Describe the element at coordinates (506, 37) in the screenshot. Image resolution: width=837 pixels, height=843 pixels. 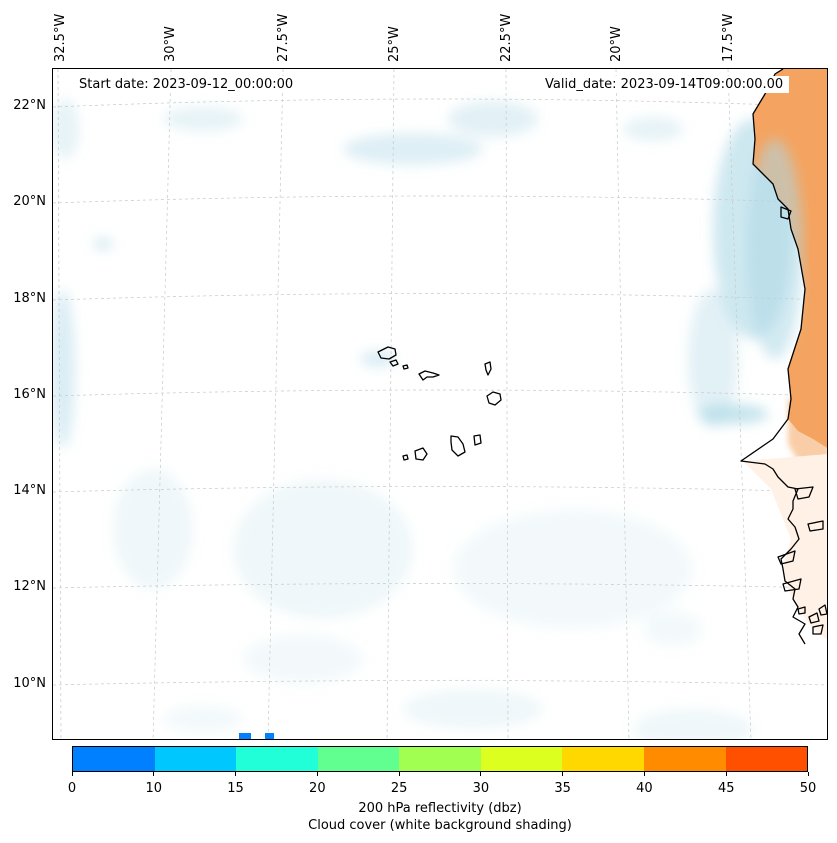
I see `lon-label-22-5w: 22.5°W` at that location.